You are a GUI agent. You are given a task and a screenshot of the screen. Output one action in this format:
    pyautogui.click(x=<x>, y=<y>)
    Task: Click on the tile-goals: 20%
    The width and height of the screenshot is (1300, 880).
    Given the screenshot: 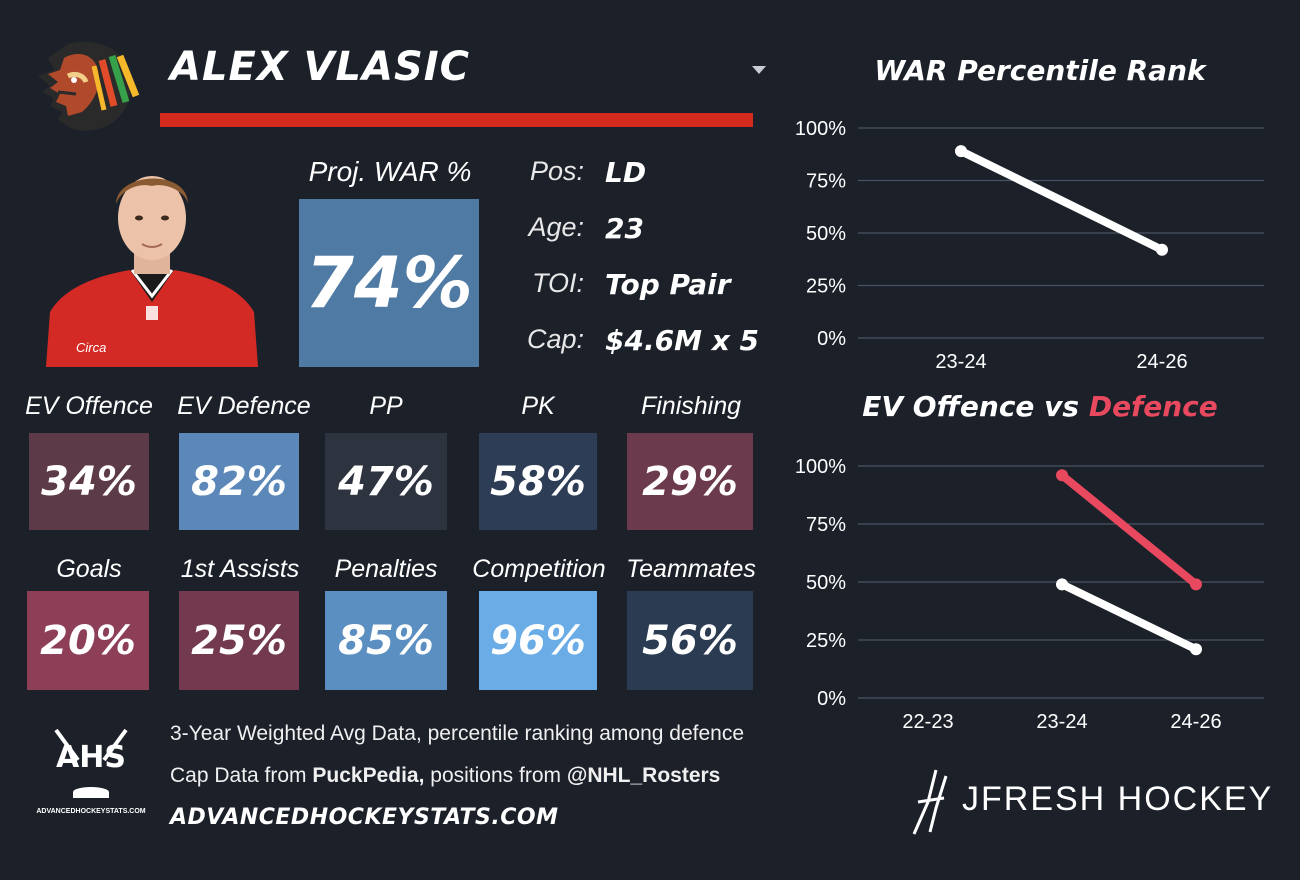 What is the action you would take?
    pyautogui.click(x=88, y=640)
    